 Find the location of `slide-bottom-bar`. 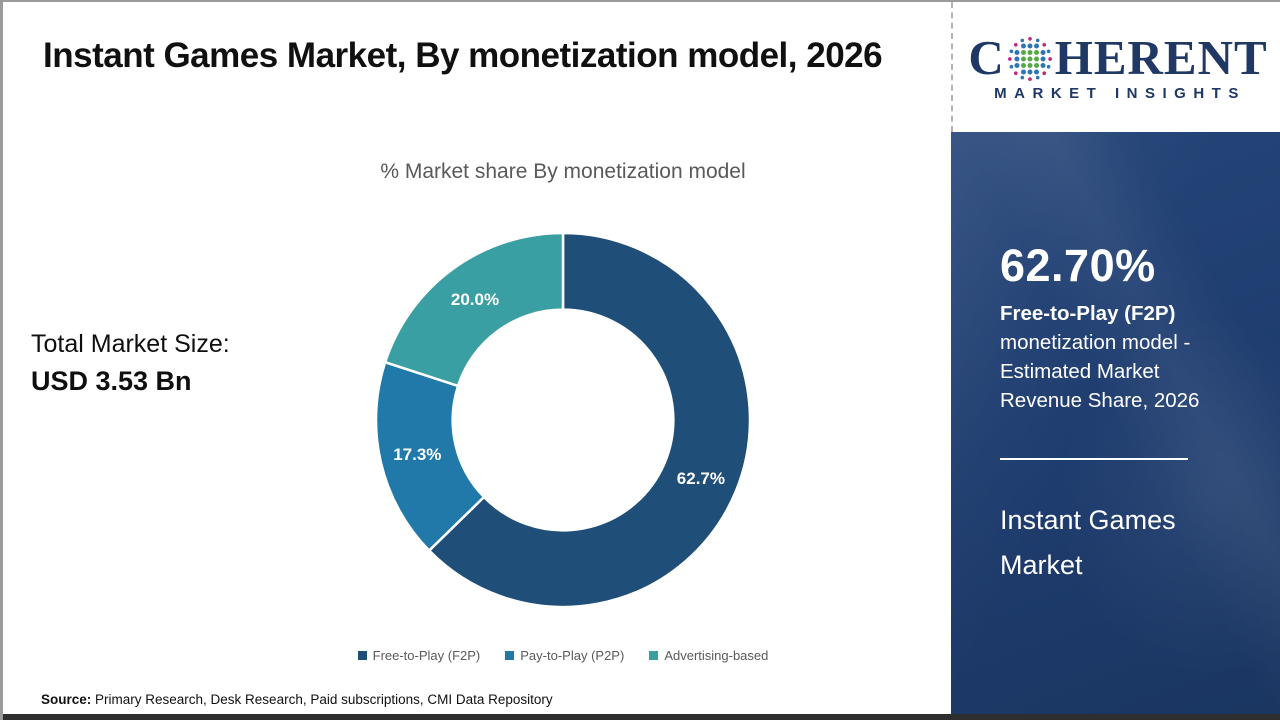

slide-bottom-bar is located at coordinates (641, 717).